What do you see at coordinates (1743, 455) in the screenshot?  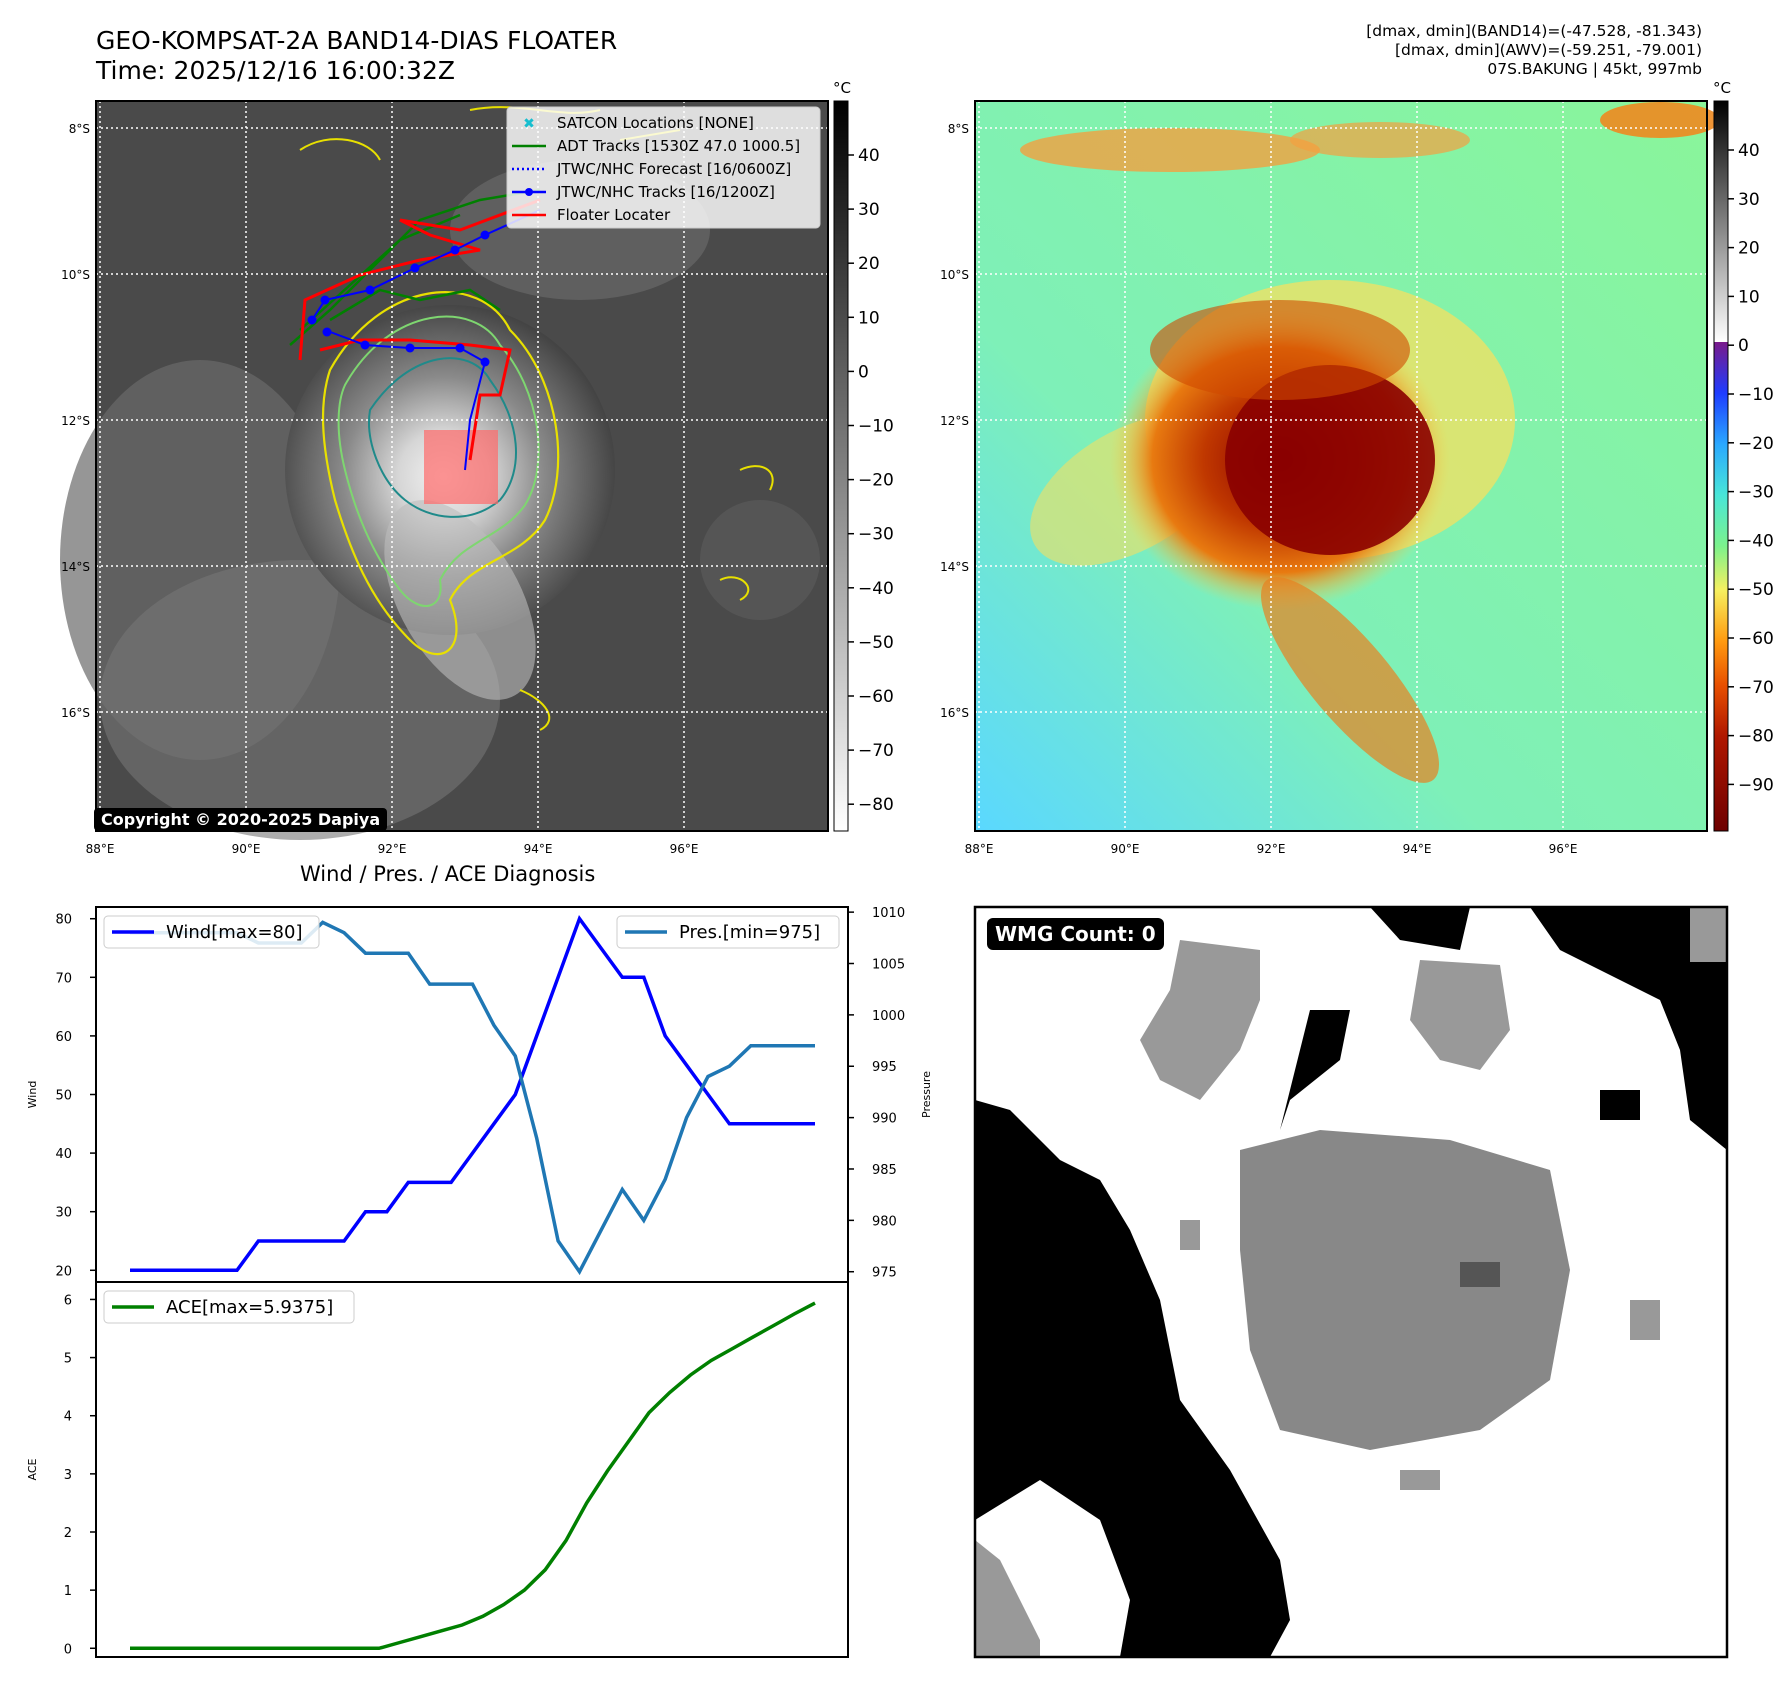 I see `color-colorbar: °C 40 30 20 10 0 −10 −20 −30 −40 −50 −60 −70 −80 −90` at bounding box center [1743, 455].